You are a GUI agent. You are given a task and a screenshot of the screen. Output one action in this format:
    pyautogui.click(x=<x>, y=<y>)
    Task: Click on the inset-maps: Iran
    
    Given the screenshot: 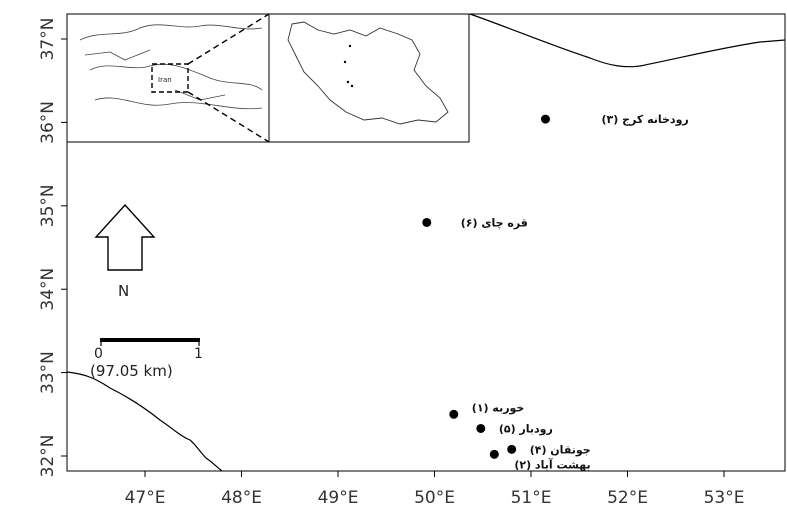 What is the action you would take?
    pyautogui.click(x=268, y=78)
    